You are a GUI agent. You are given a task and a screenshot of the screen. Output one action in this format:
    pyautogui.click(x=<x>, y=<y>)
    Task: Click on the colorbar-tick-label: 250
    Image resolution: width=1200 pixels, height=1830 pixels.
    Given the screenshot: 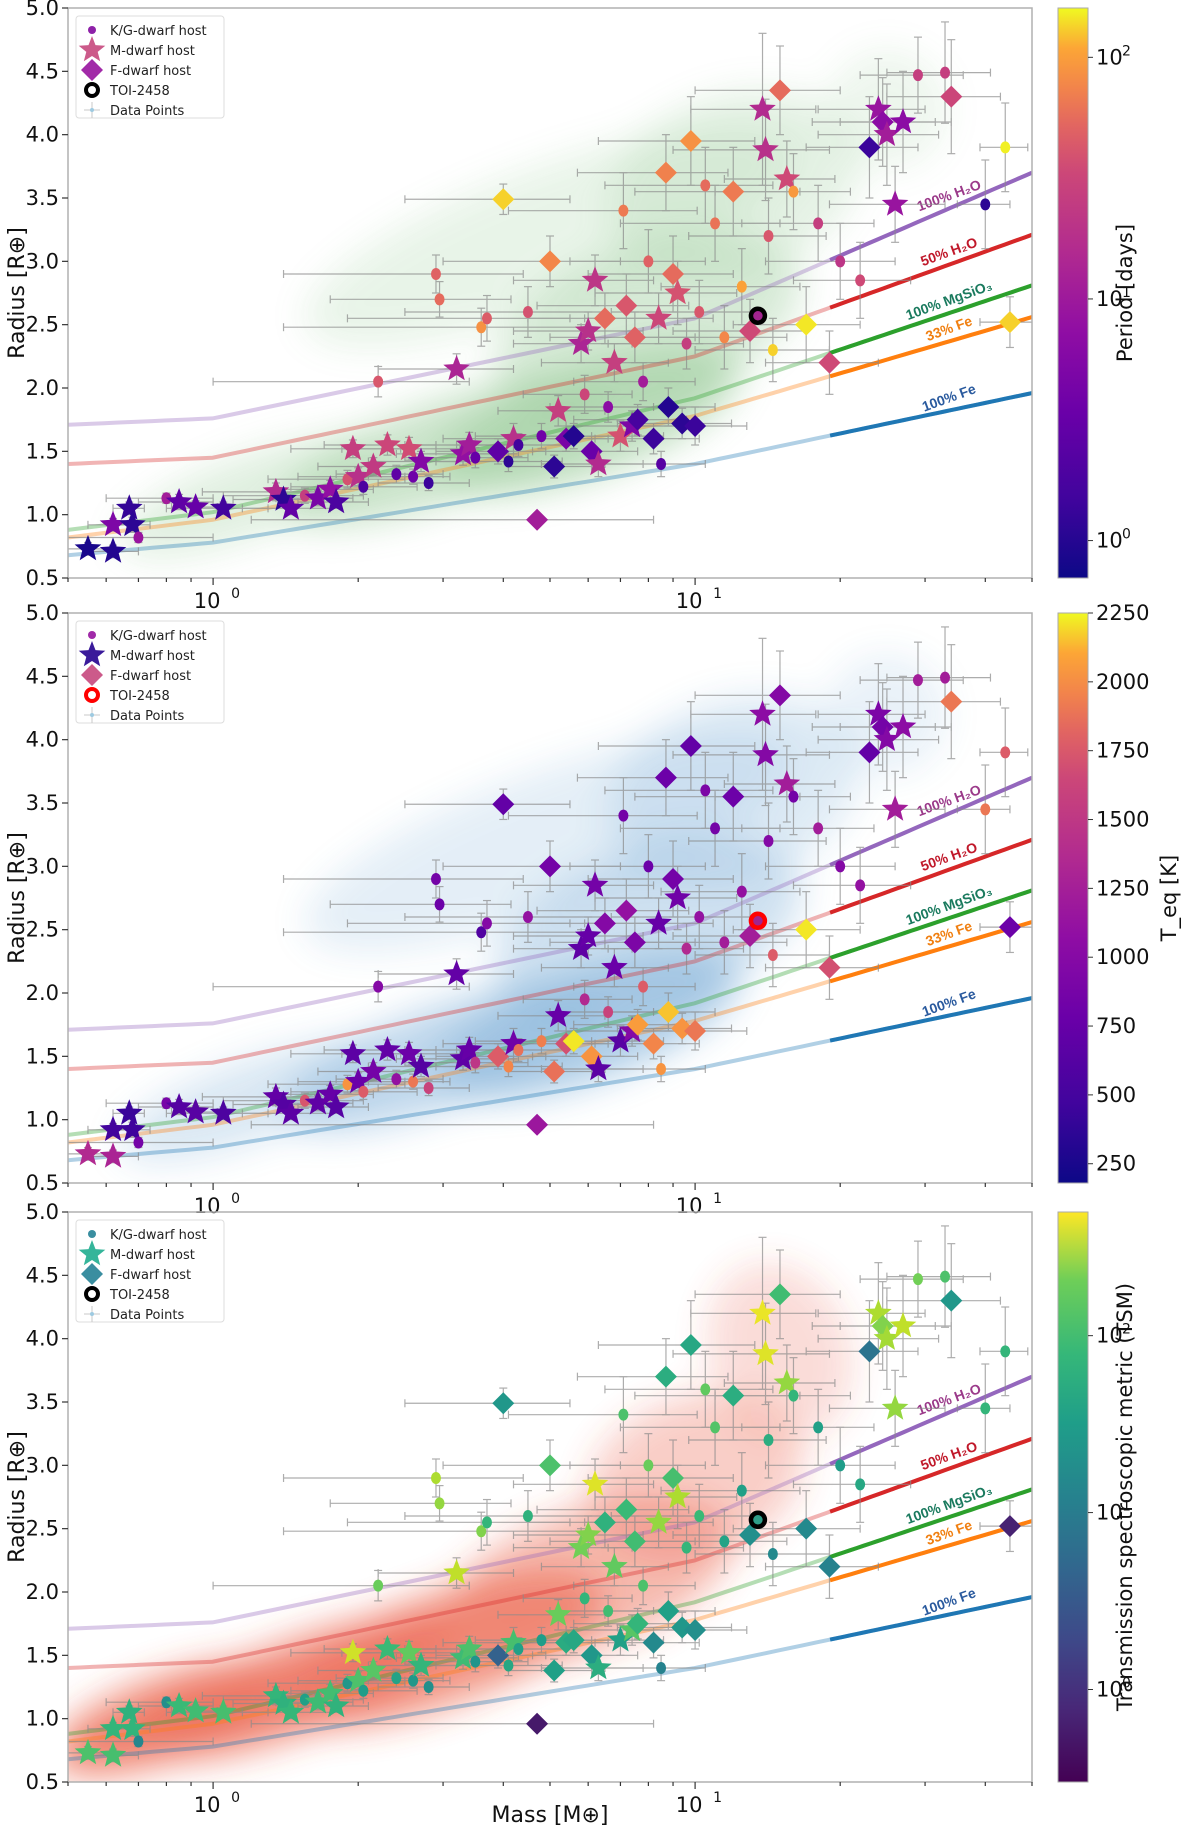 What is the action you would take?
    pyautogui.click(x=1116, y=1164)
    